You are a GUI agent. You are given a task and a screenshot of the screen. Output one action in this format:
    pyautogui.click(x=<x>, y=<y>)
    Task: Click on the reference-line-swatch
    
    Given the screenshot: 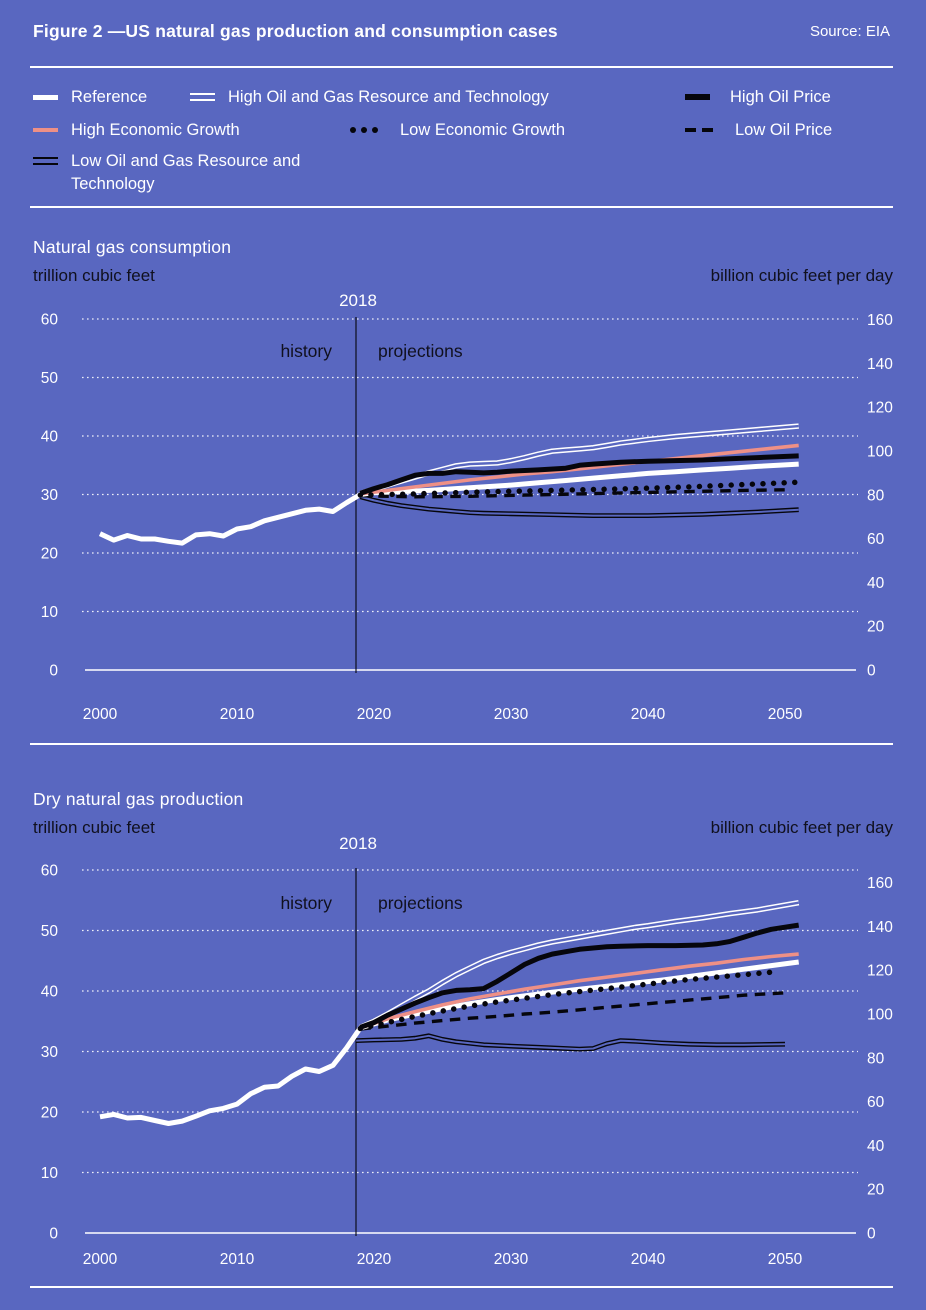 What is the action you would take?
    pyautogui.click(x=45, y=97)
    